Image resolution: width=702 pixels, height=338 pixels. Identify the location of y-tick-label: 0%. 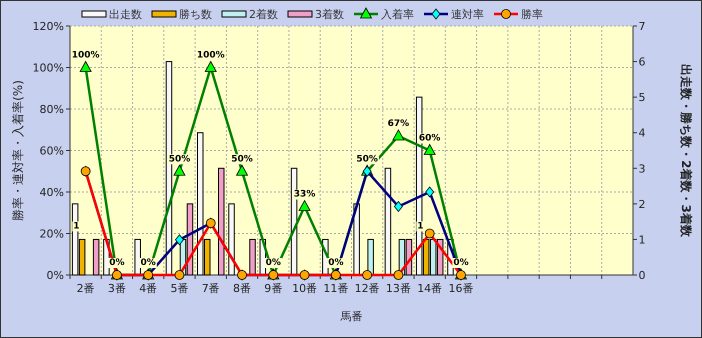
(55, 275).